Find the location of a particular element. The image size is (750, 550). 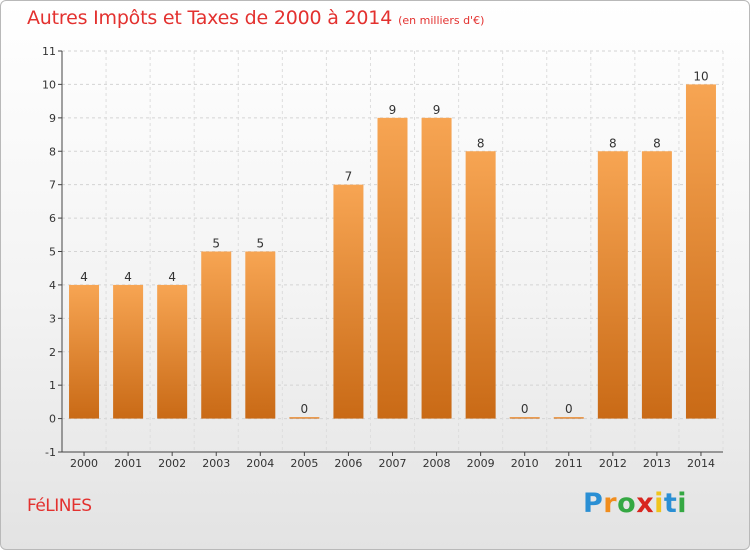

y-tick-label: 10 is located at coordinates (49, 84).